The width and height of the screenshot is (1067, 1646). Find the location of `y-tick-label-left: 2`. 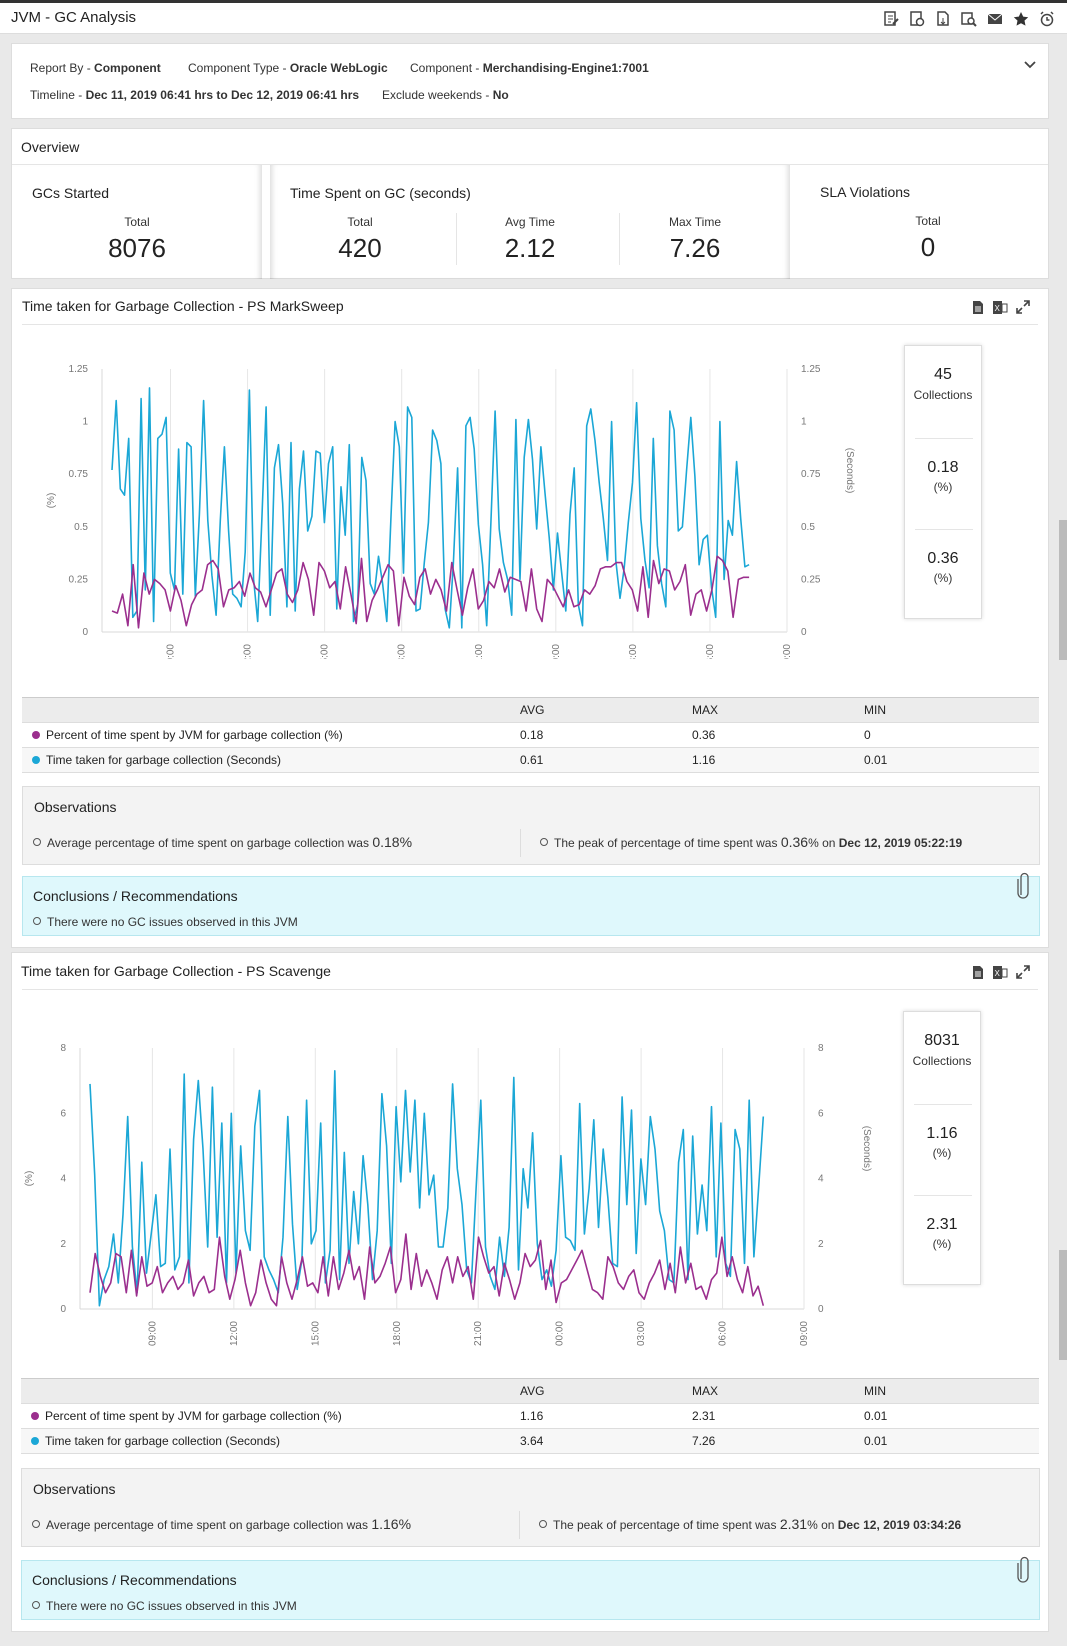

y-tick-label-left: 2 is located at coordinates (63, 1244).